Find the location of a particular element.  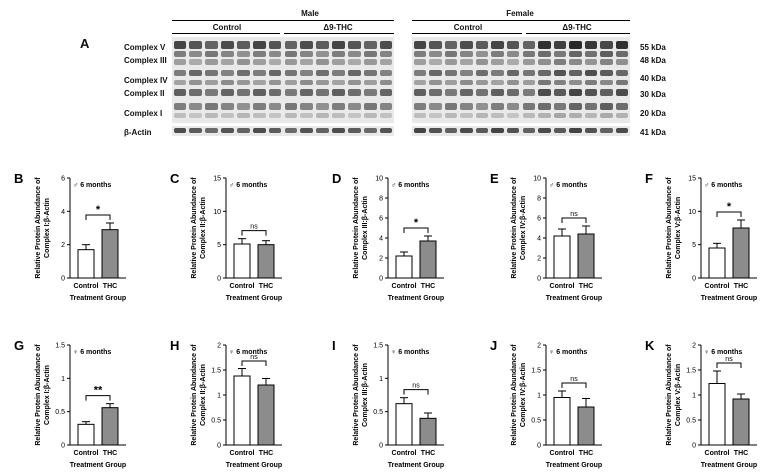

complex-i-label: Complex I is located at coordinates (143, 113).